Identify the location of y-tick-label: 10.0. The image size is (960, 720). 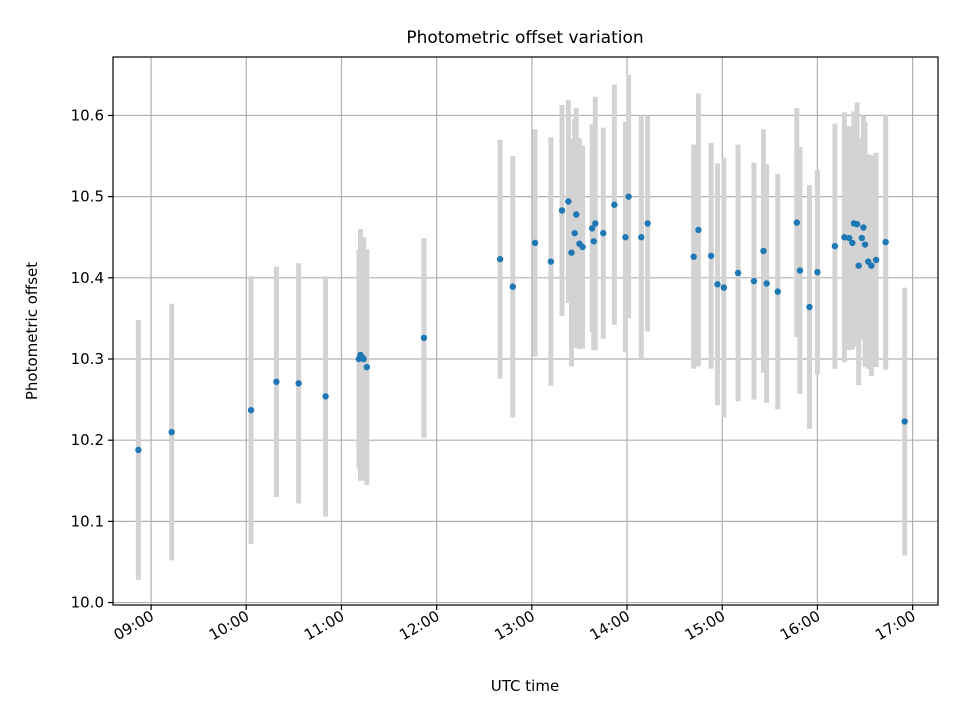
(87, 603).